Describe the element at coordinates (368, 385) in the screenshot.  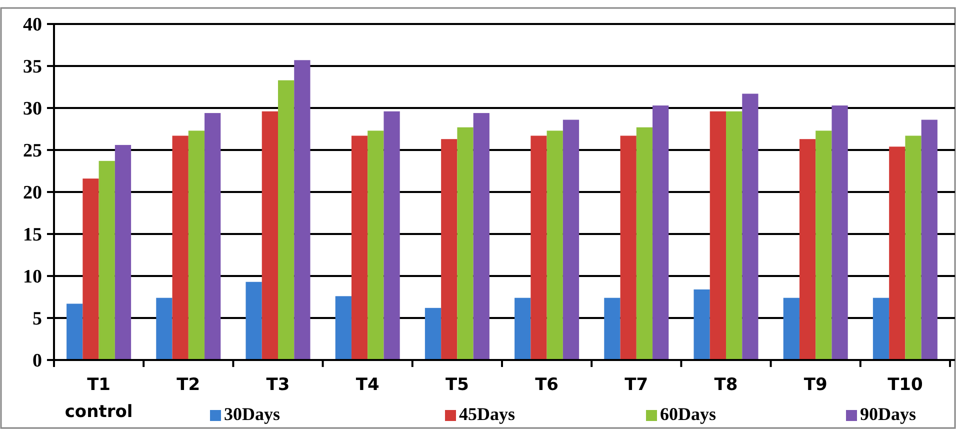
I see `x-tick-label: T4` at that location.